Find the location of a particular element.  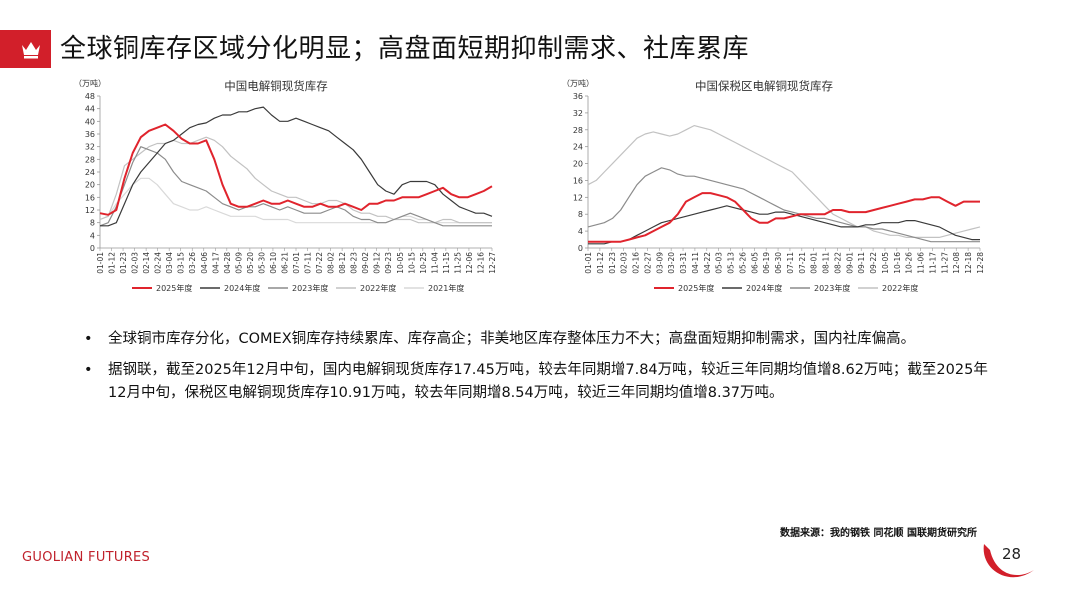

x-tick-label: 04-17 is located at coordinates (215, 263).